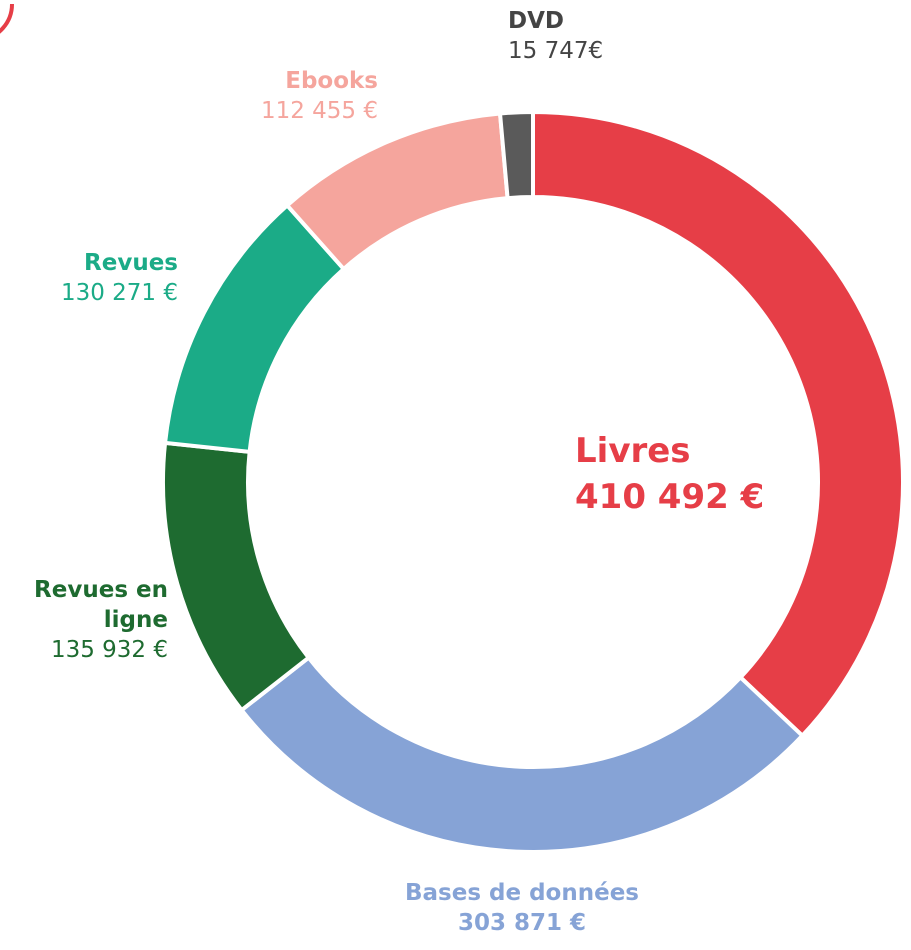 The width and height of the screenshot is (911, 950). Describe the element at coordinates (522, 923) in the screenshot. I see `value-label: 303 871 €` at that location.